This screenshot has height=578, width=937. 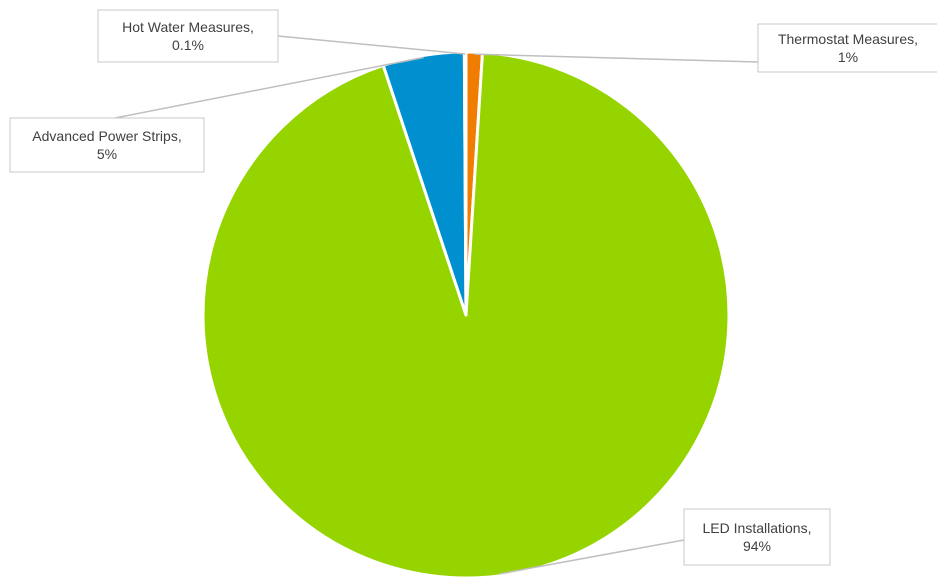 What do you see at coordinates (757, 546) in the screenshot?
I see `data-label-value: 94%` at bounding box center [757, 546].